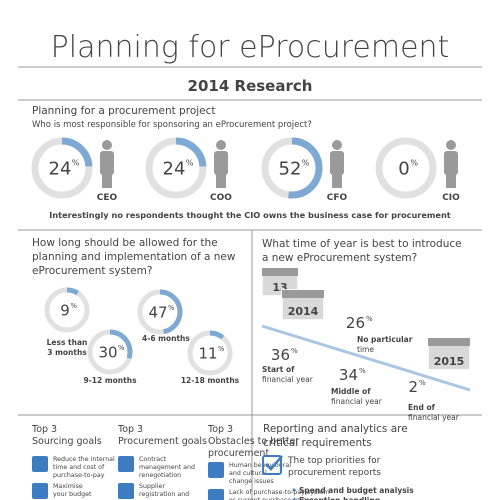  What do you see at coordinates (67, 441) in the screenshot?
I see `goal-title: Sourcing goals` at bounding box center [67, 441].